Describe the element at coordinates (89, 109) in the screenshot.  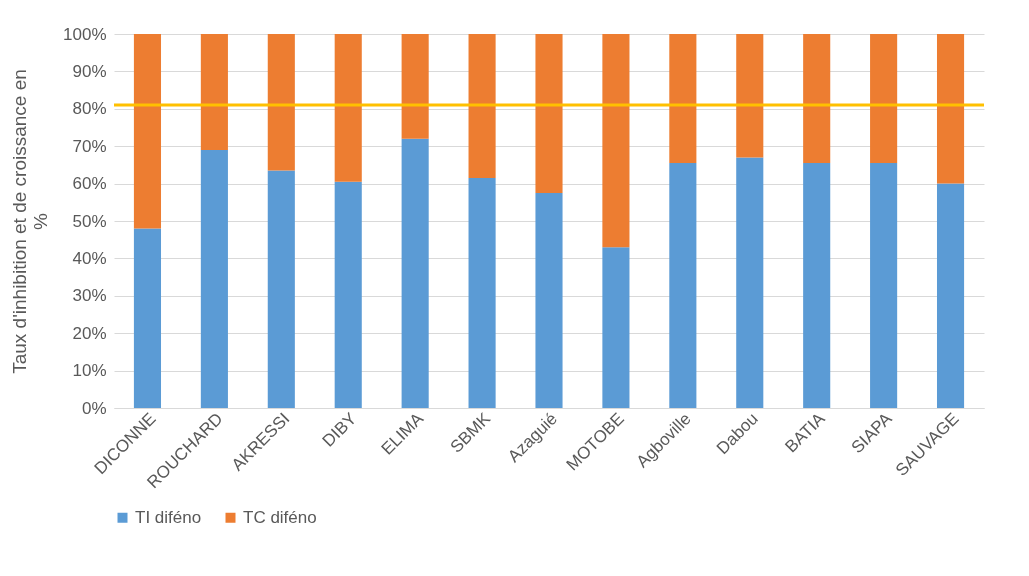
I see `y-tick-label: 80%` at that location.